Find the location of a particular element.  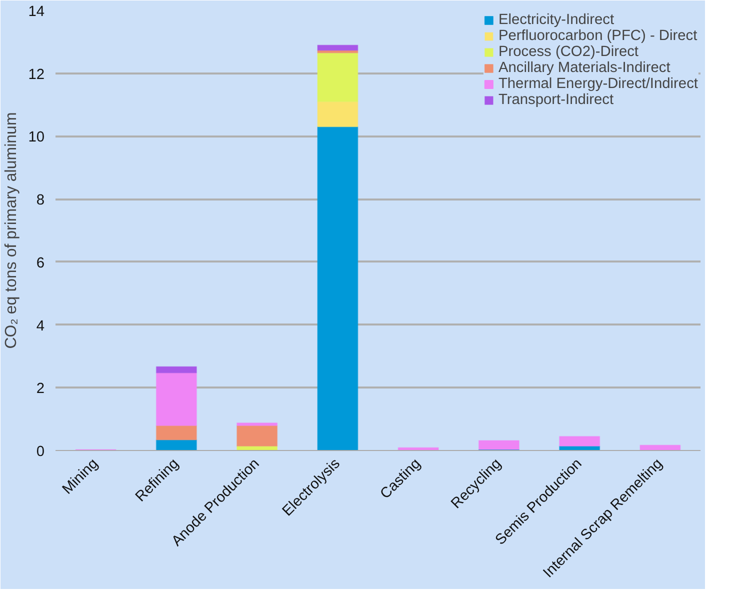

y-tick-label: 6 is located at coordinates (40, 263).